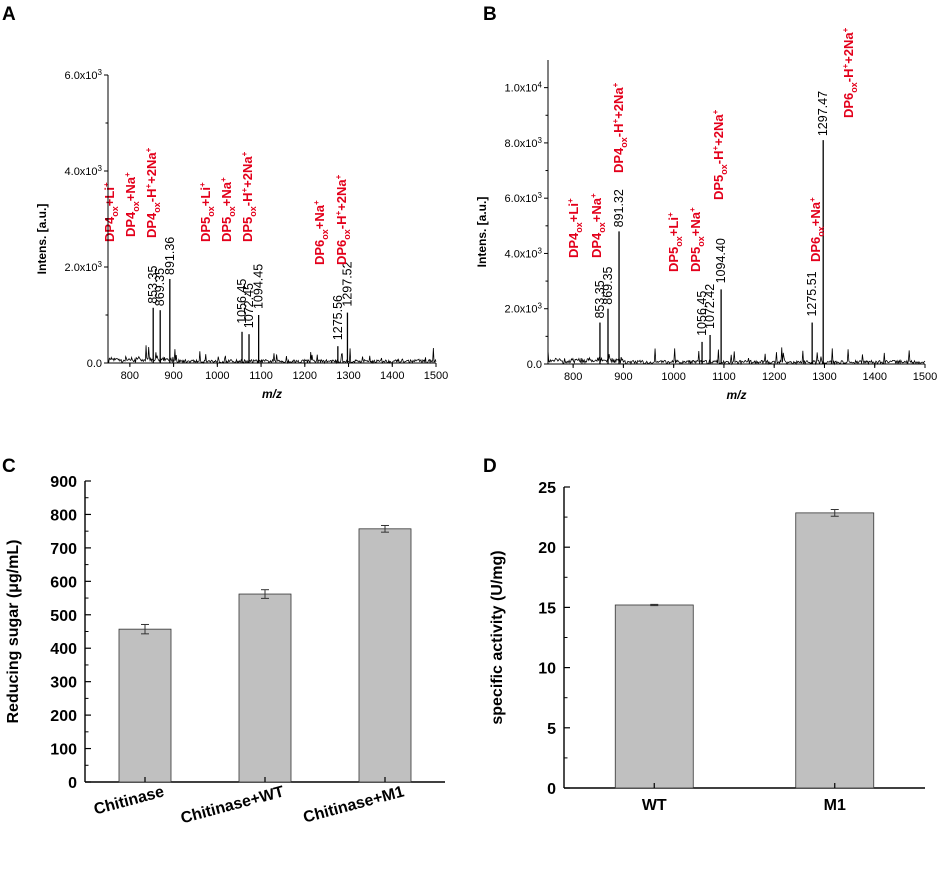  Describe the element at coordinates (63, 515) in the screenshot. I see `y-tick-label: 800` at that location.